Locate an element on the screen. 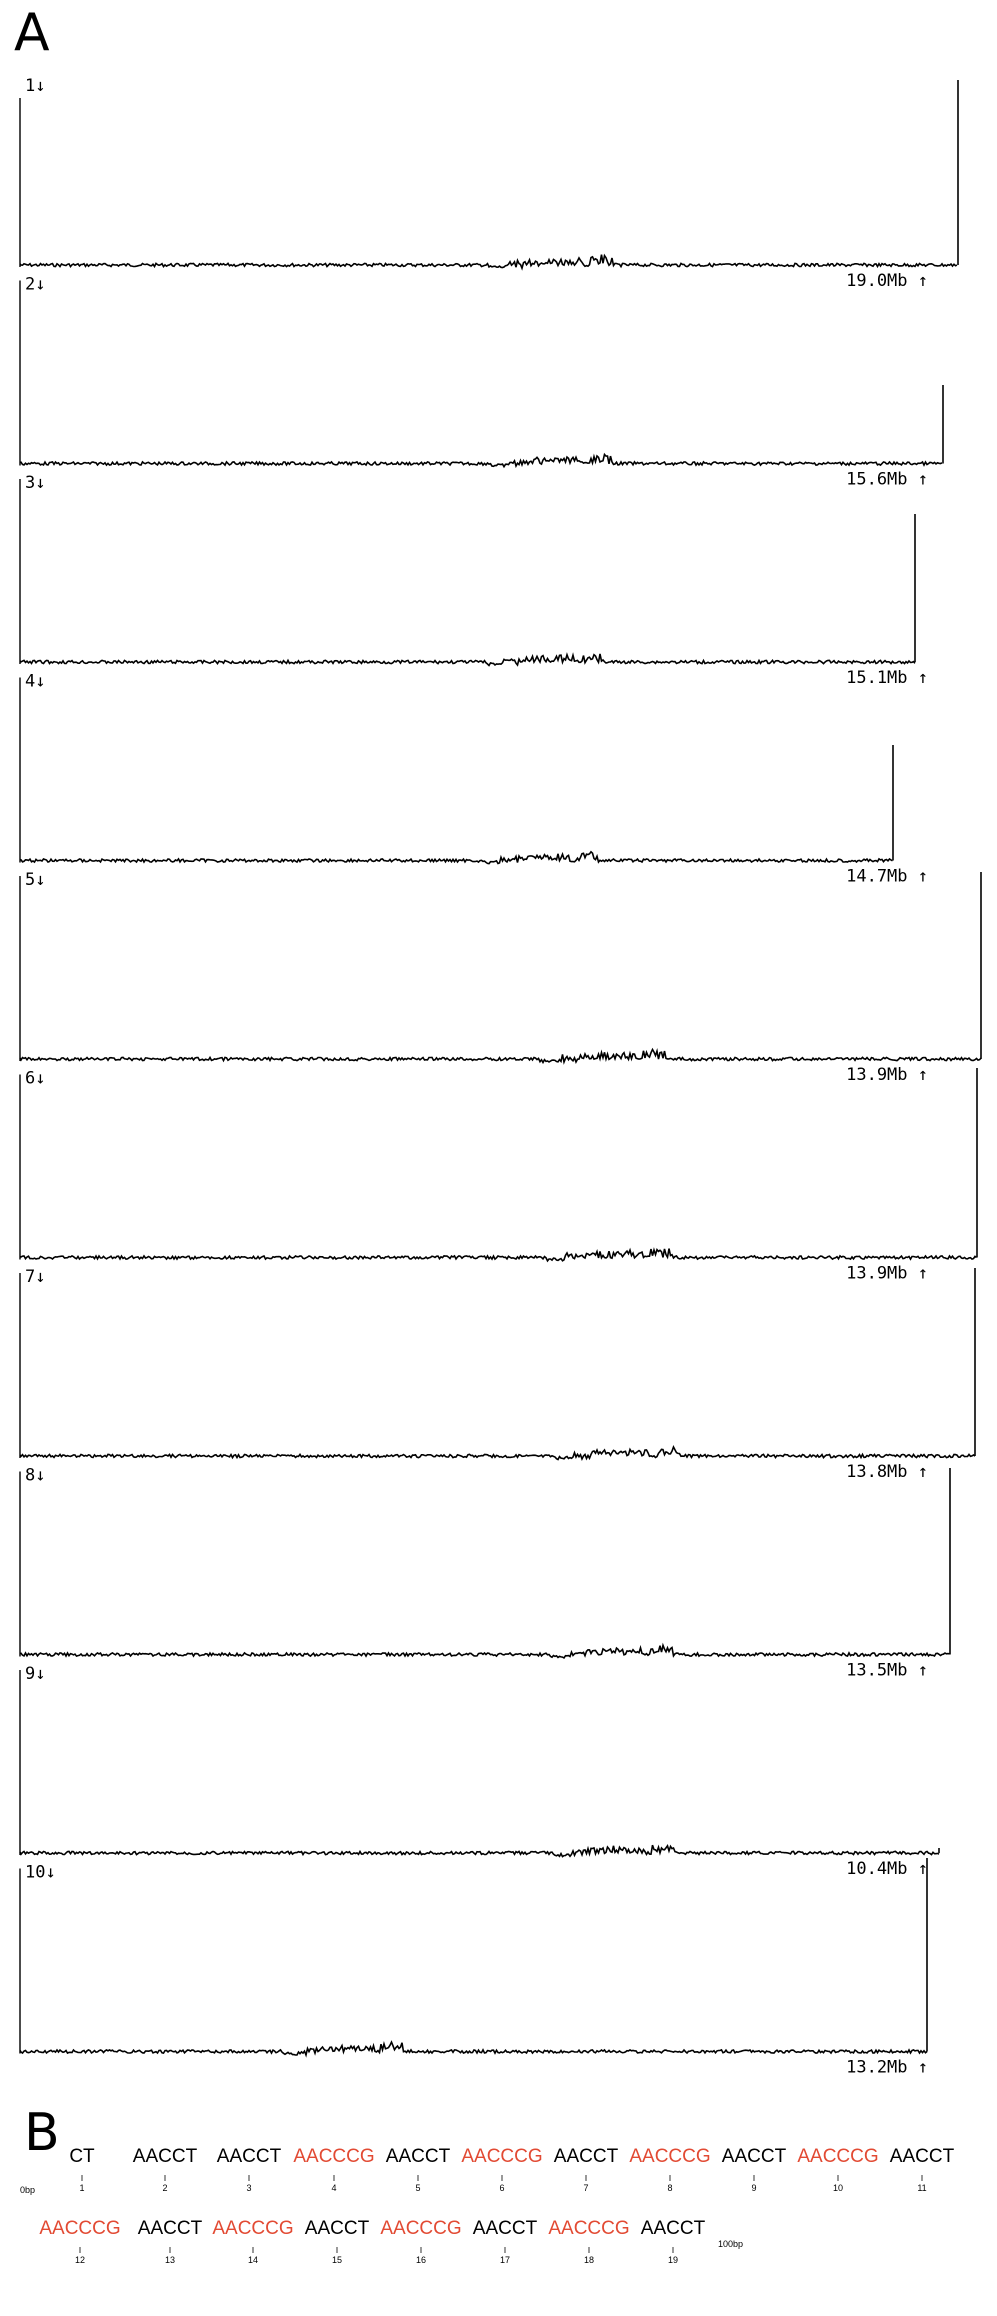  motif-index: 11 is located at coordinates (921, 2188).